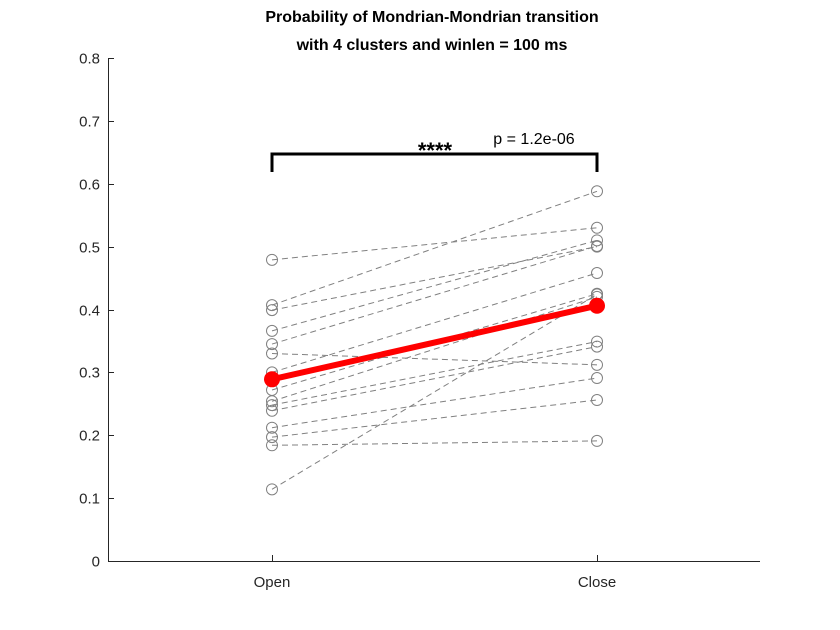 The image size is (840, 630). I want to click on y-tick-label: 0.5, so click(89, 248).